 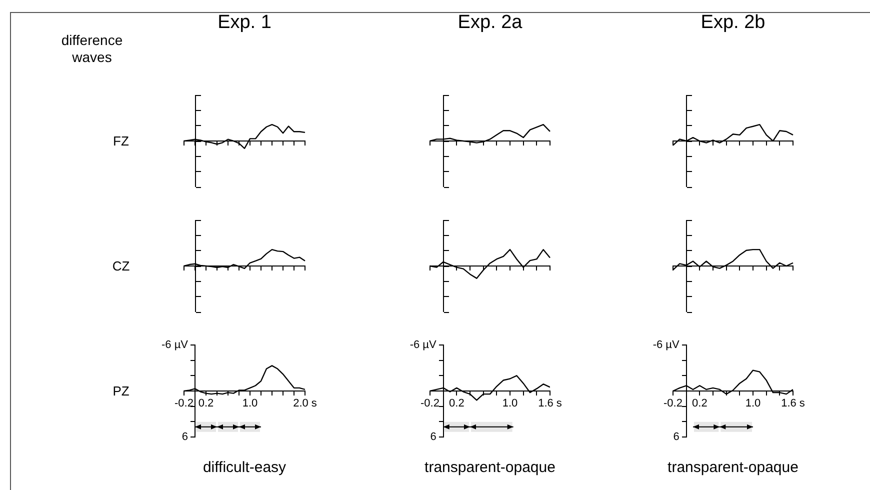 What do you see at coordinates (121, 266) in the screenshot?
I see `y-axis-title: CZ` at bounding box center [121, 266].